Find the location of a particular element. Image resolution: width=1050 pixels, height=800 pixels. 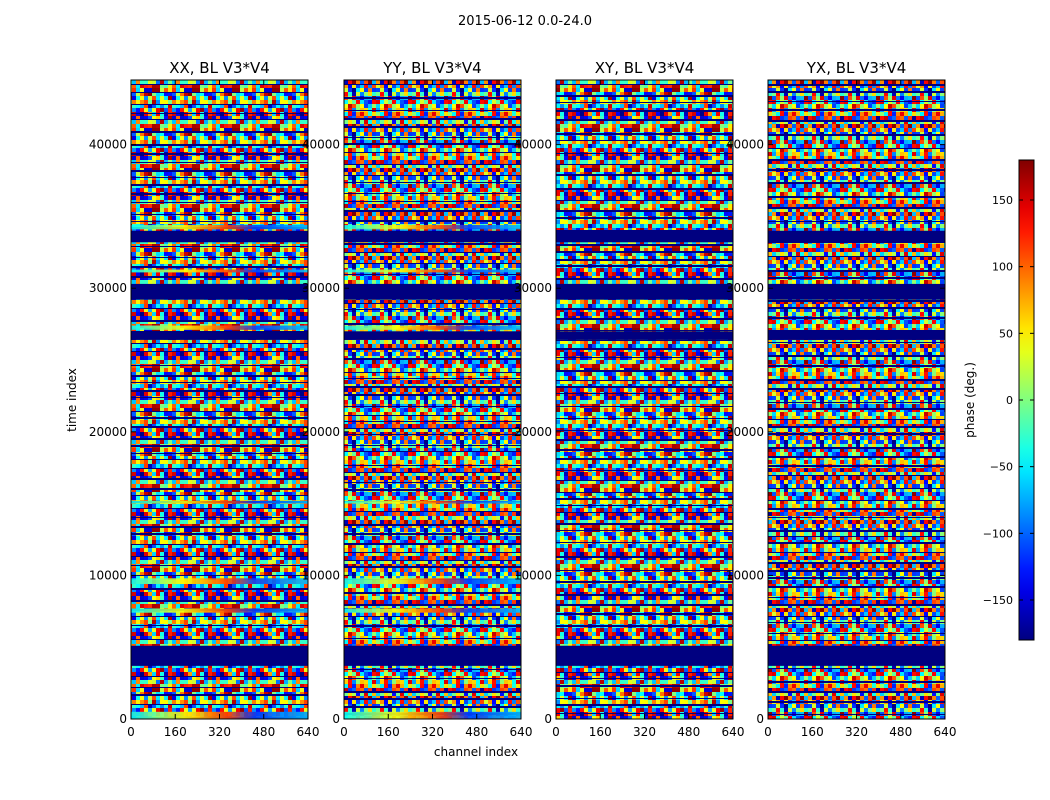

y-tick-label: 10000 is located at coordinates (321, 575).